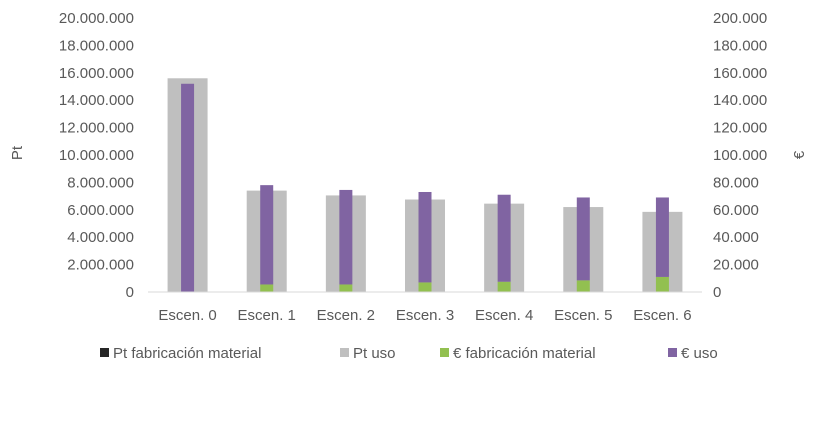  I want to click on x-tick-label: Escen. 3, so click(425, 315).